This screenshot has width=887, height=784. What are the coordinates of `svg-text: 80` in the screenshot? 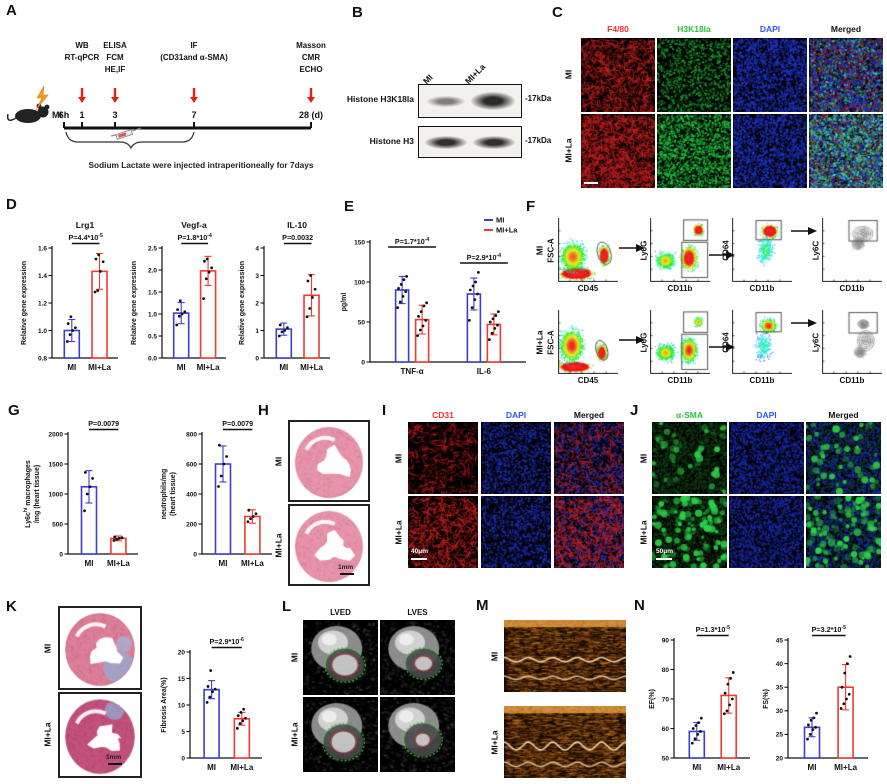 It's located at (666, 670).